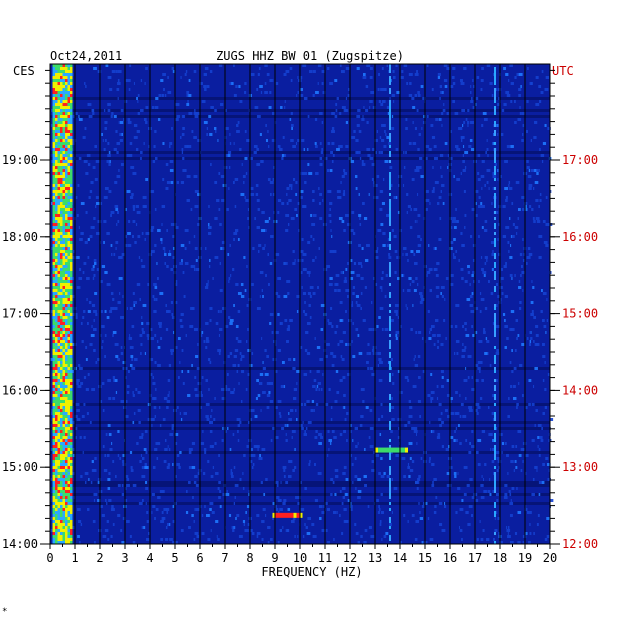 The image size is (630, 624). What do you see at coordinates (199, 558) in the screenshot?
I see `x-tick-label: 6` at bounding box center [199, 558].